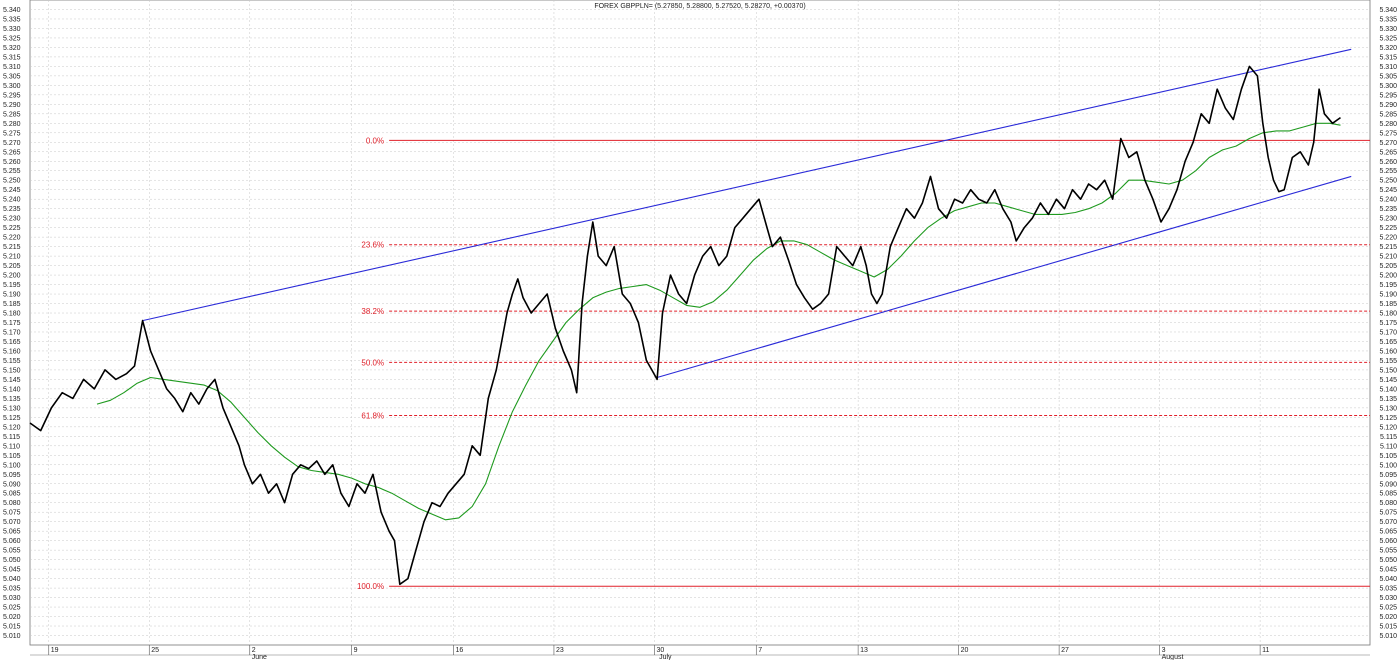 Image resolution: width=1400 pixels, height=660 pixels. What do you see at coordinates (372, 311) in the screenshot?
I see `fib-level-label: 38.2%` at bounding box center [372, 311].